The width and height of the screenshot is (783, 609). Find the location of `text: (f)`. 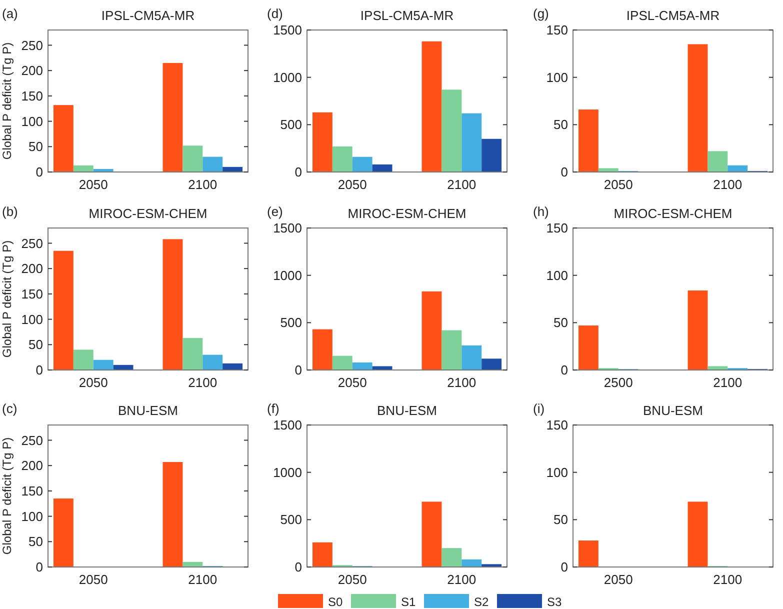

text: (f) is located at coordinates (273, 408).